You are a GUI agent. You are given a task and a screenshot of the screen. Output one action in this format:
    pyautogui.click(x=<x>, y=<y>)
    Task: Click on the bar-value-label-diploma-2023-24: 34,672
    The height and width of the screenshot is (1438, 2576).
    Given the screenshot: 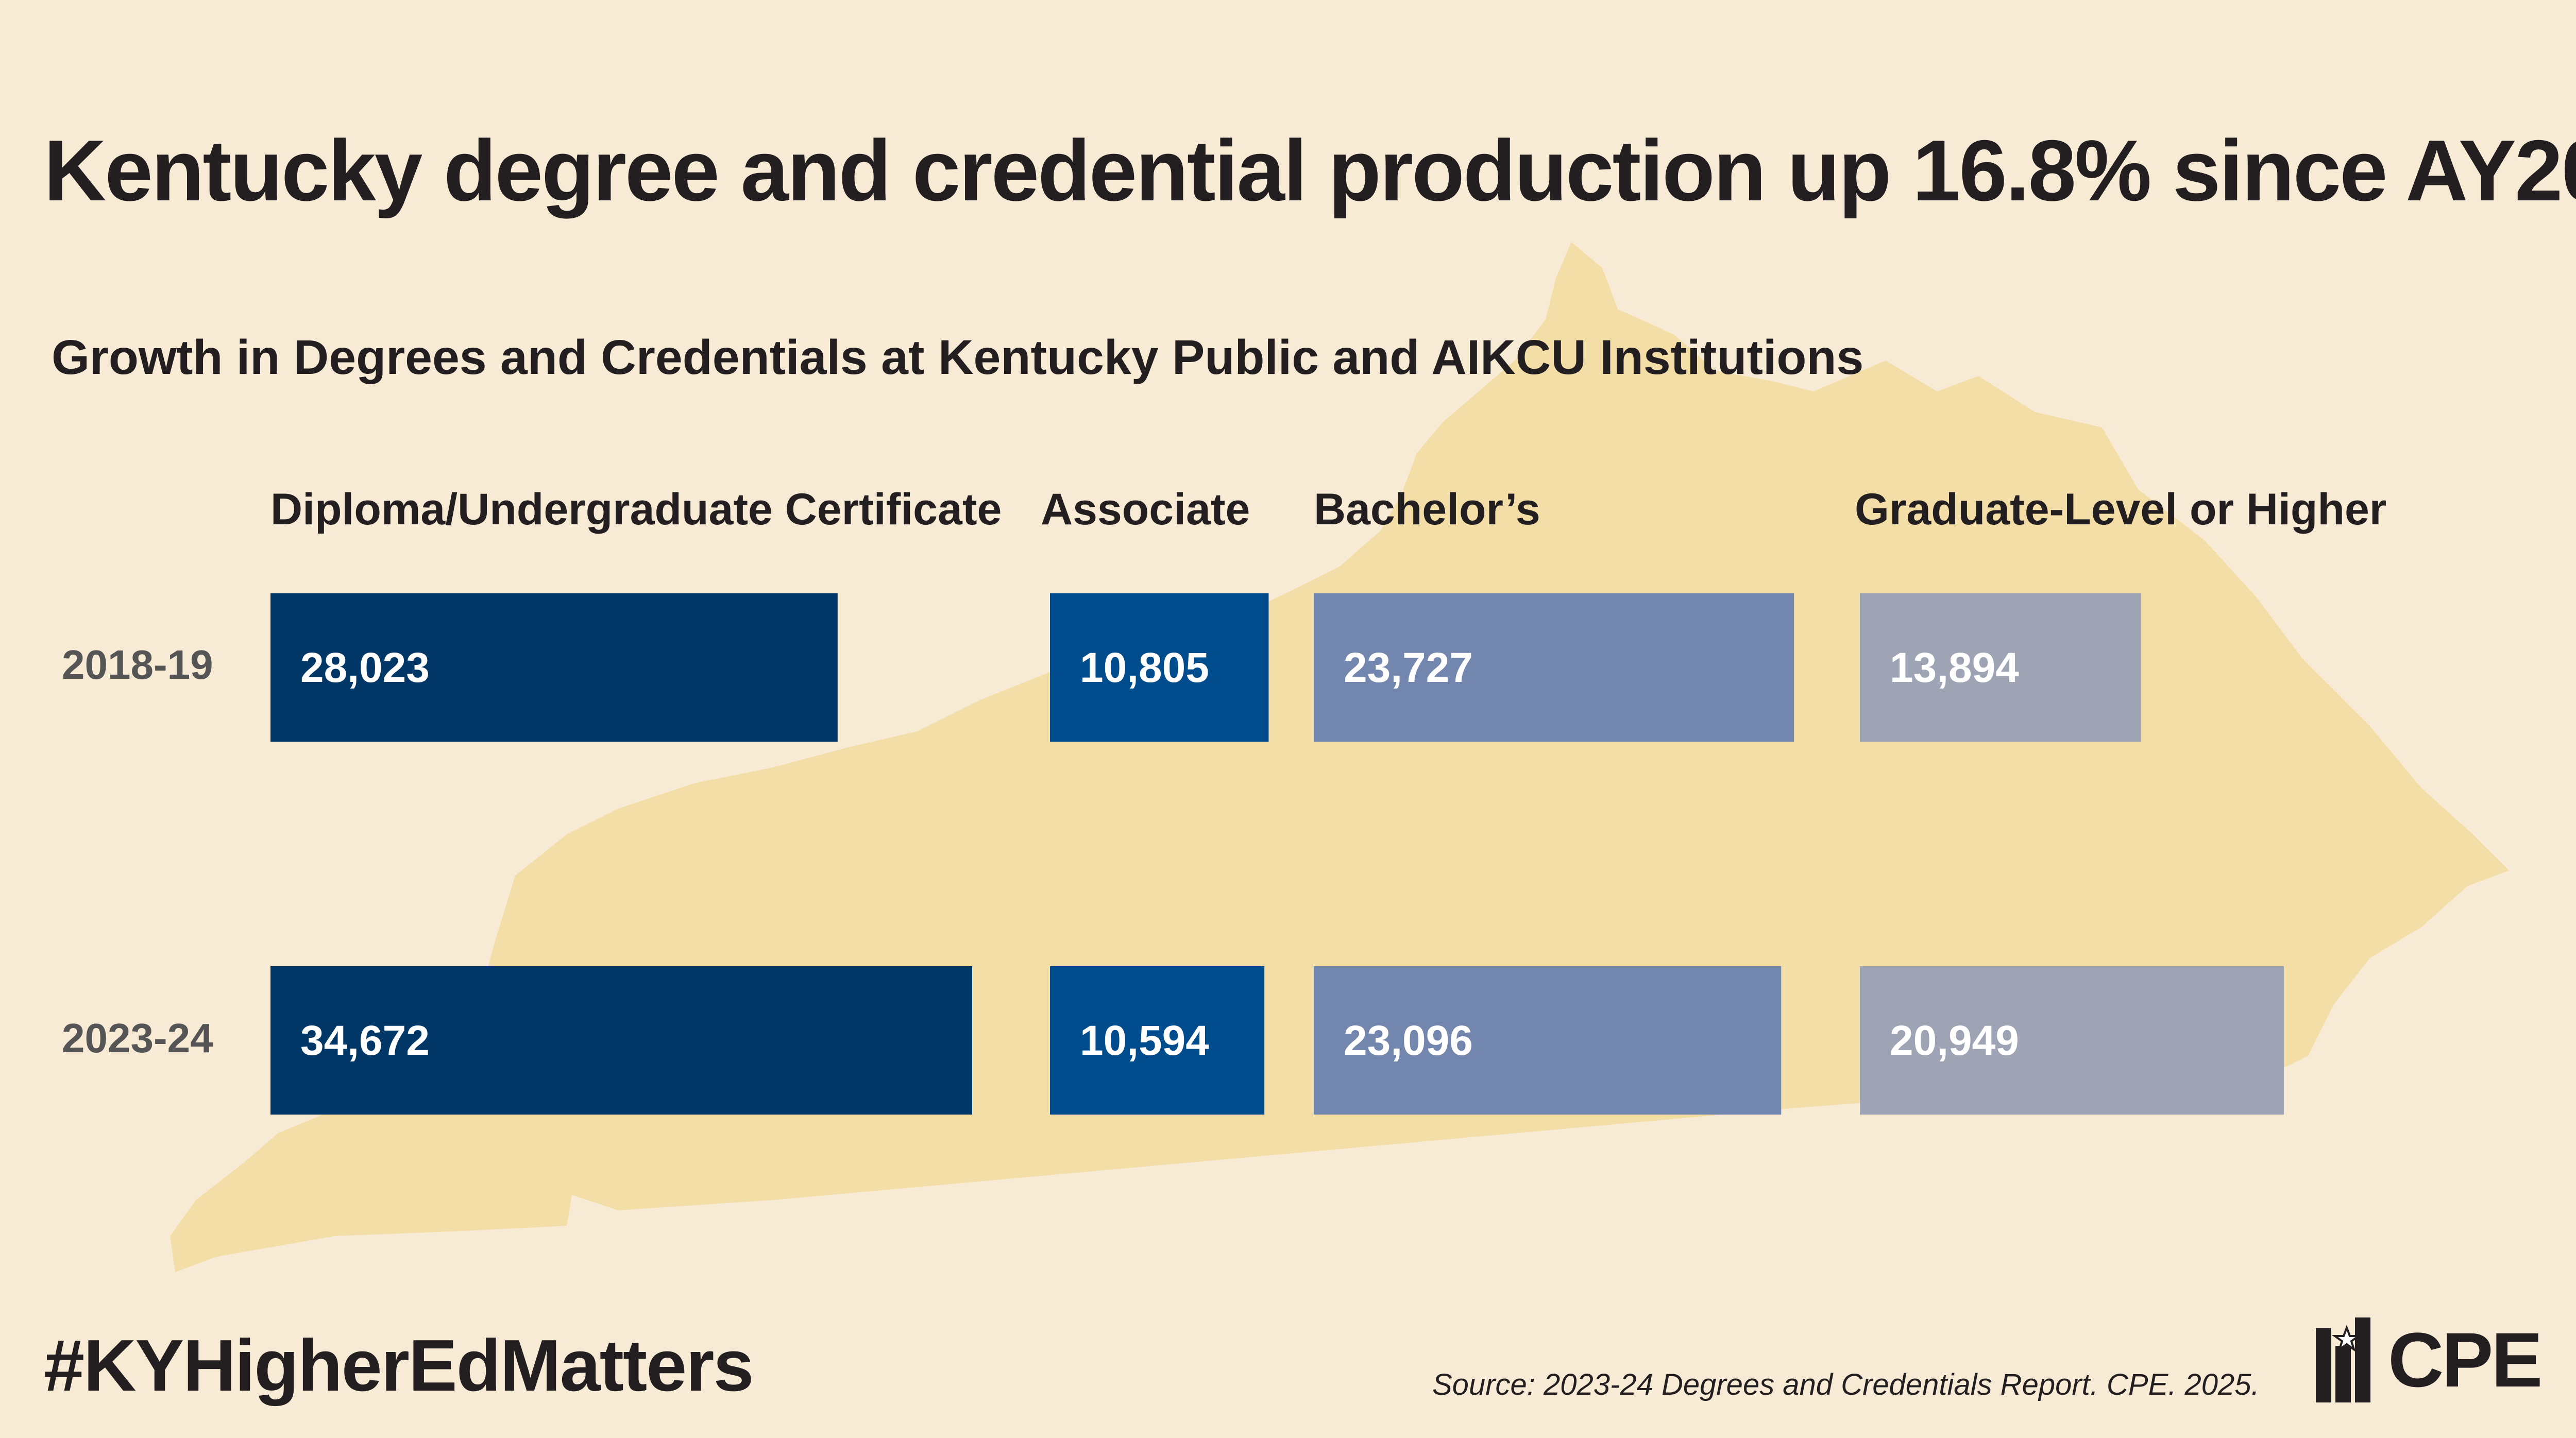 What is the action you would take?
    pyautogui.click(x=365, y=1040)
    